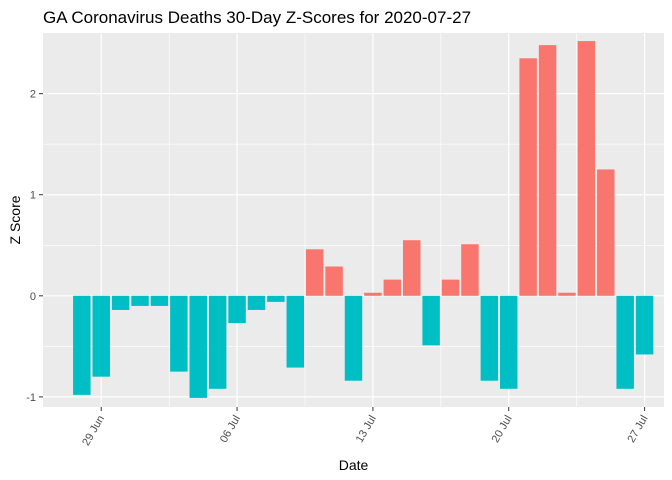 This screenshot has height=480, width=672. What do you see at coordinates (637, 428) in the screenshot?
I see `x-tick-label: 27 Jul` at bounding box center [637, 428].